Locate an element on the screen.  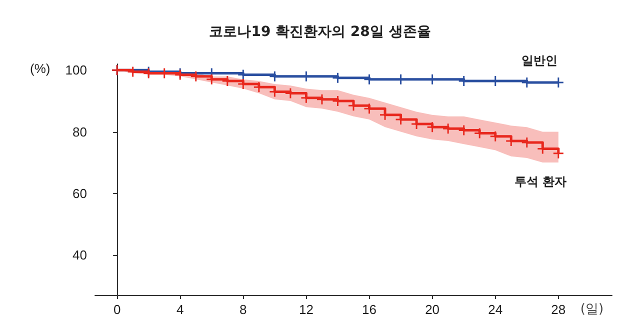
x-tick-label: 24 is located at coordinates (495, 309).